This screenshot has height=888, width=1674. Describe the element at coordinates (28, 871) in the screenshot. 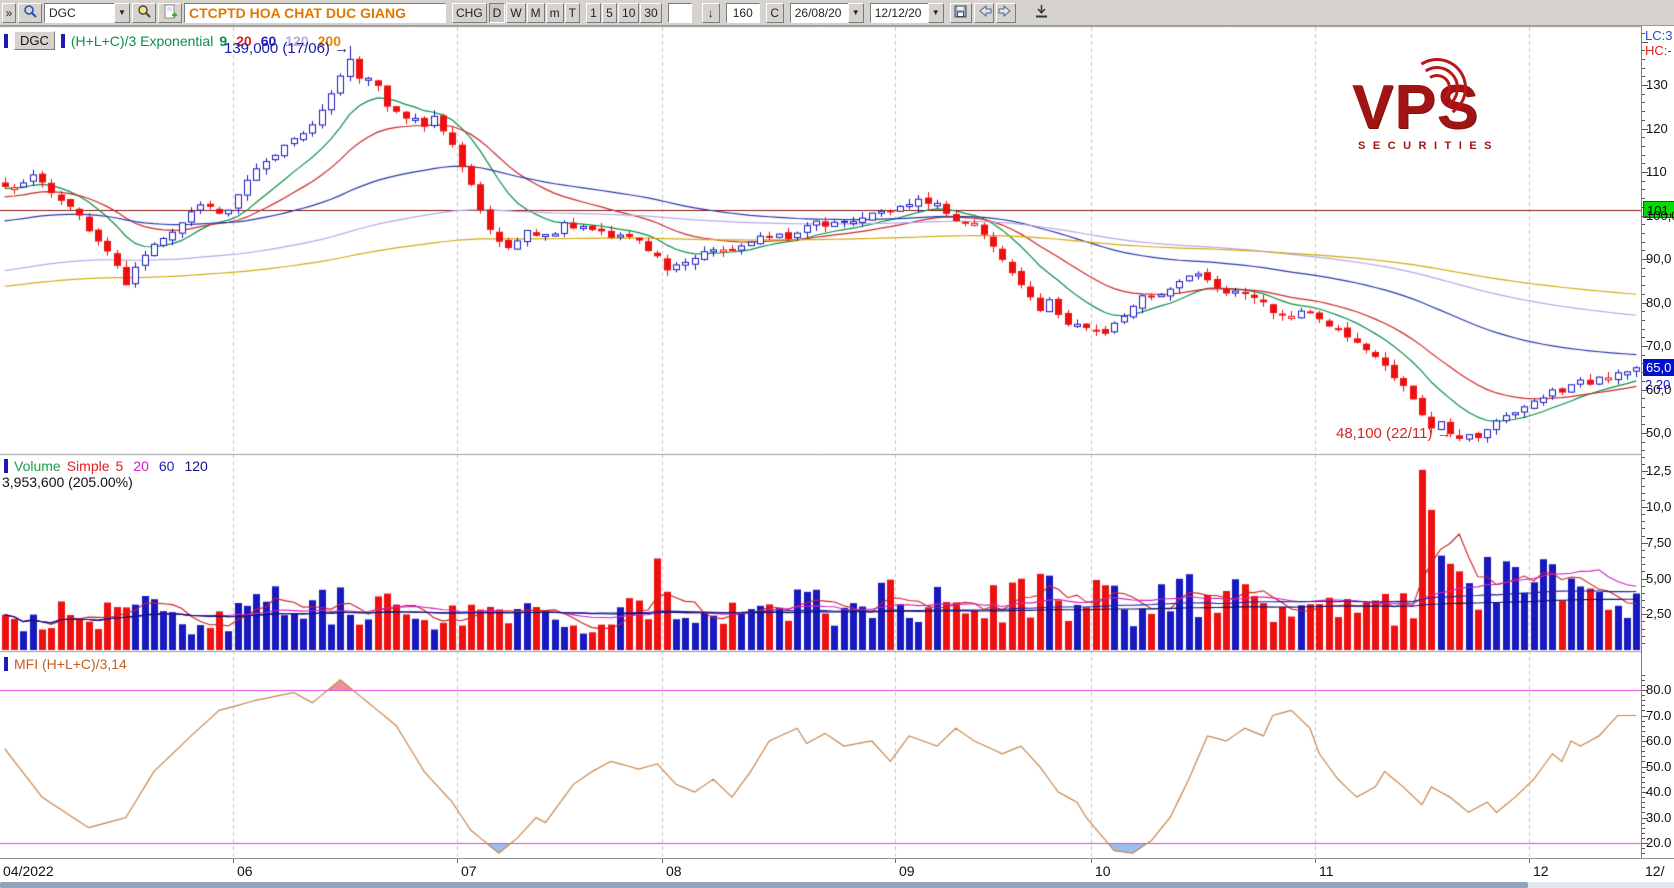

I see `x-axis-label: 04/2022` at that location.